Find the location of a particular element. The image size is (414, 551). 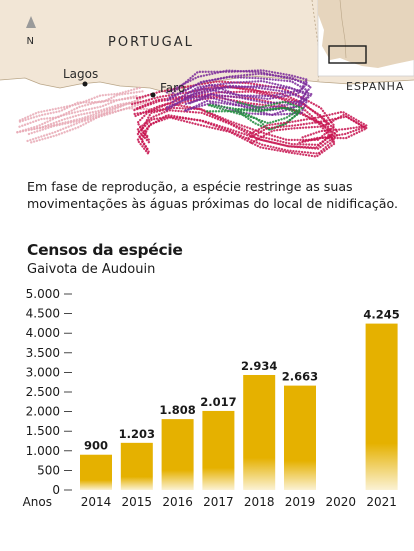

country-espanha-label: ESPANHA is located at coordinates (375, 86).